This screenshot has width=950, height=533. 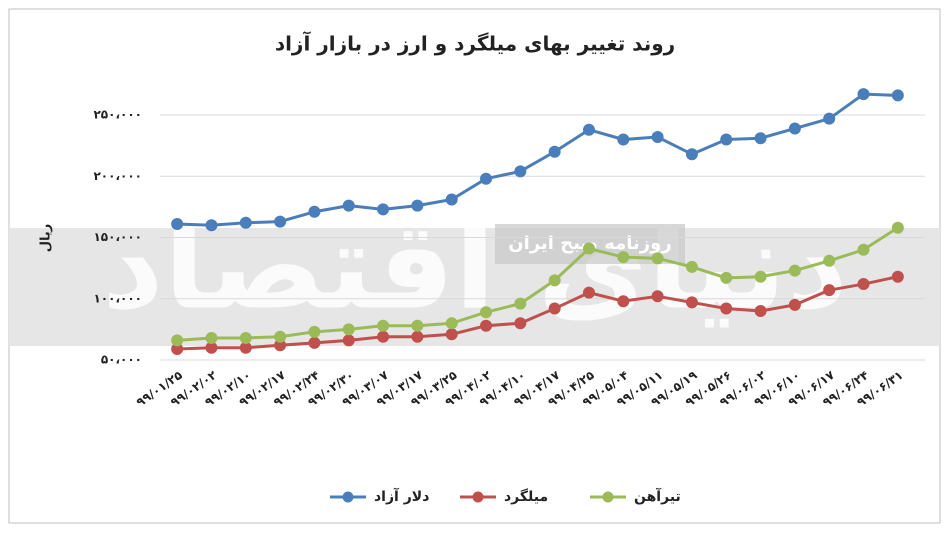 I want to click on y-tick-label: ۲۵۰،۰۰۰, so click(x=117, y=115).